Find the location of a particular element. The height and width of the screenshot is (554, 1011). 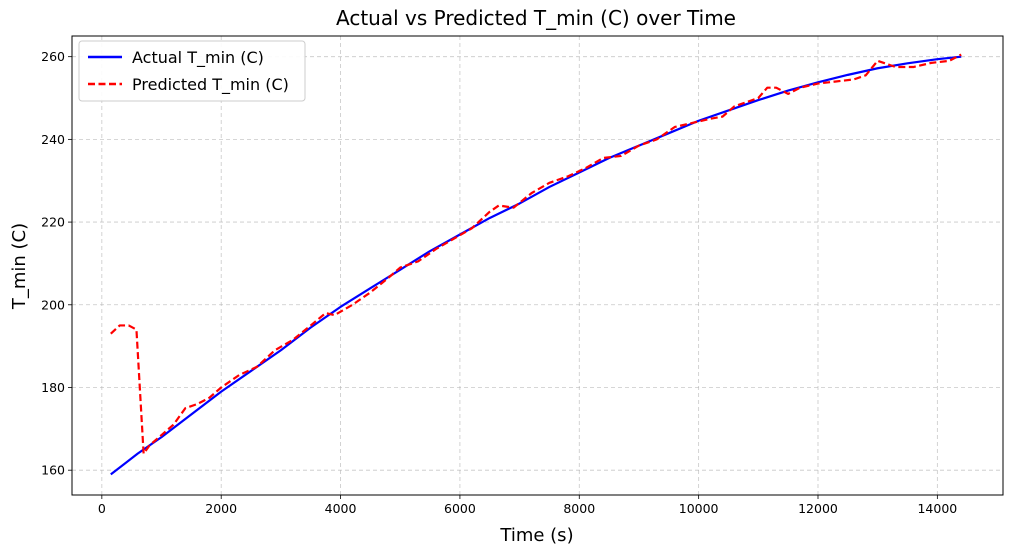

y-tick-label: 160 is located at coordinates (53, 470).